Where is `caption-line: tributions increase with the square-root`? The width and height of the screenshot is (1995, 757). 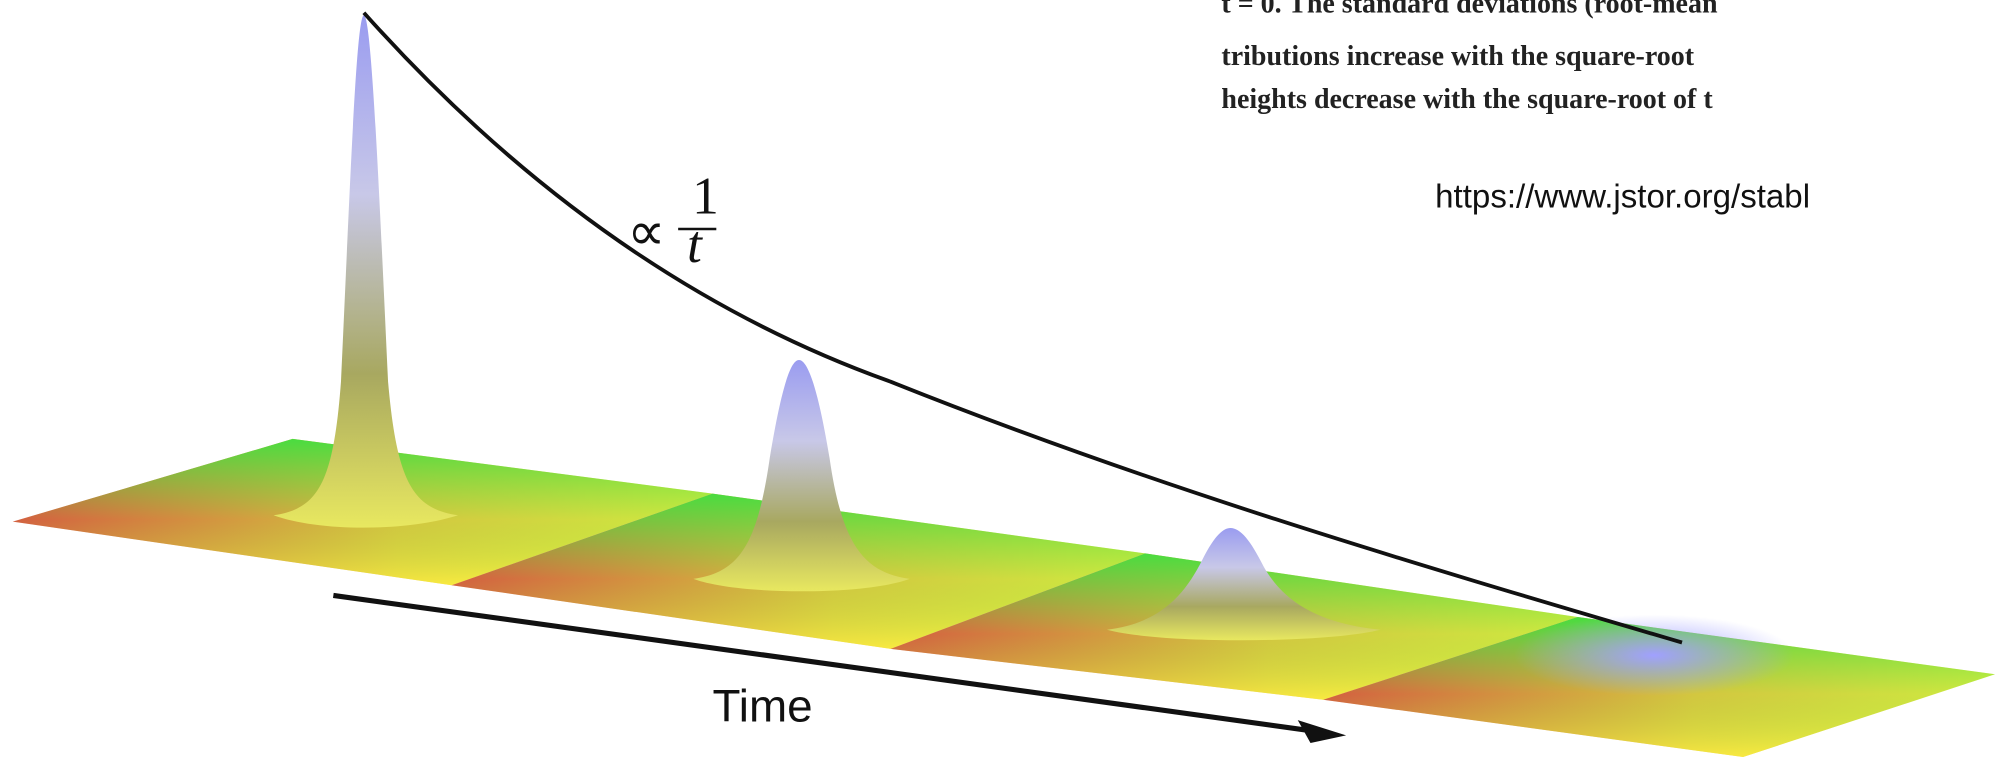
caption-line: tributions increase with the square-root is located at coordinates (1457, 56).